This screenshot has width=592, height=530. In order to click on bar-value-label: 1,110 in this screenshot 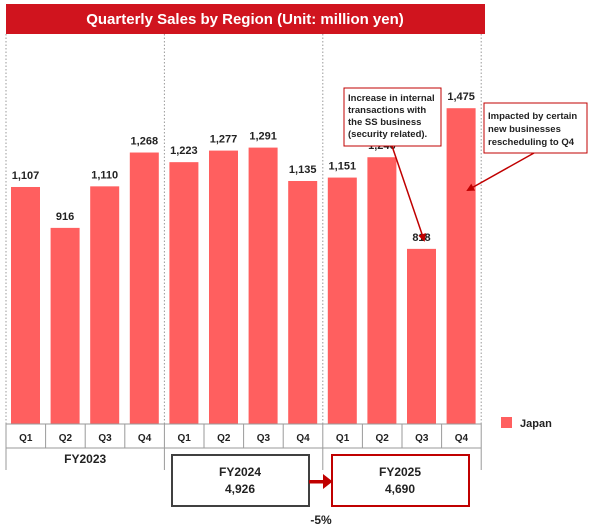, I will do `click(104, 175)`.